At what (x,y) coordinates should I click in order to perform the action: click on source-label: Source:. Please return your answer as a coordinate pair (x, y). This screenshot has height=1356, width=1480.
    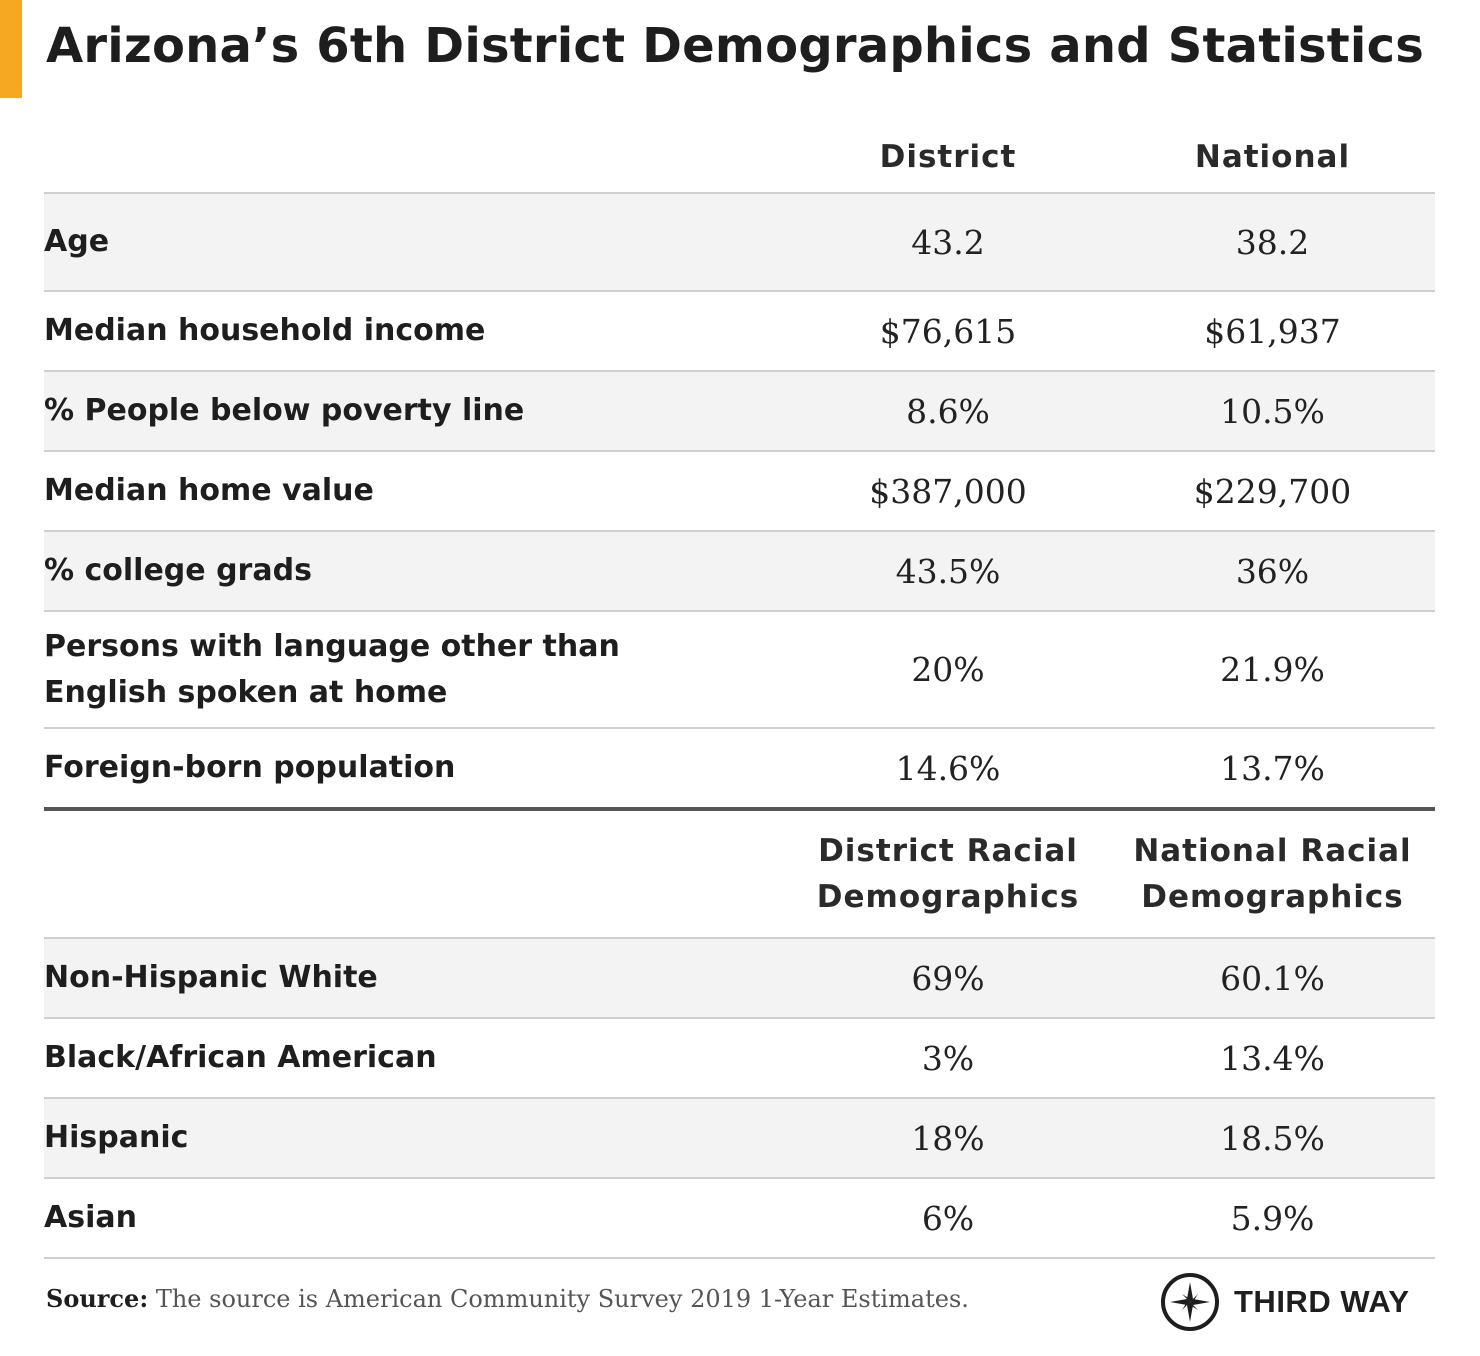
    Looking at the image, I should click on (97, 1298).